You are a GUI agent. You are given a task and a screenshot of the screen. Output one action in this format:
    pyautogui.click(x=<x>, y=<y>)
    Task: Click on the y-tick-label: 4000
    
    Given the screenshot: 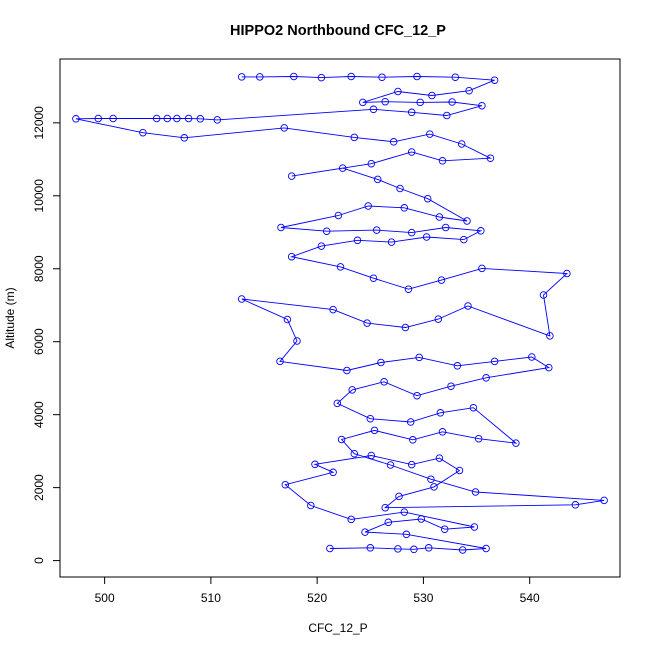 What is the action you would take?
    pyautogui.click(x=39, y=414)
    